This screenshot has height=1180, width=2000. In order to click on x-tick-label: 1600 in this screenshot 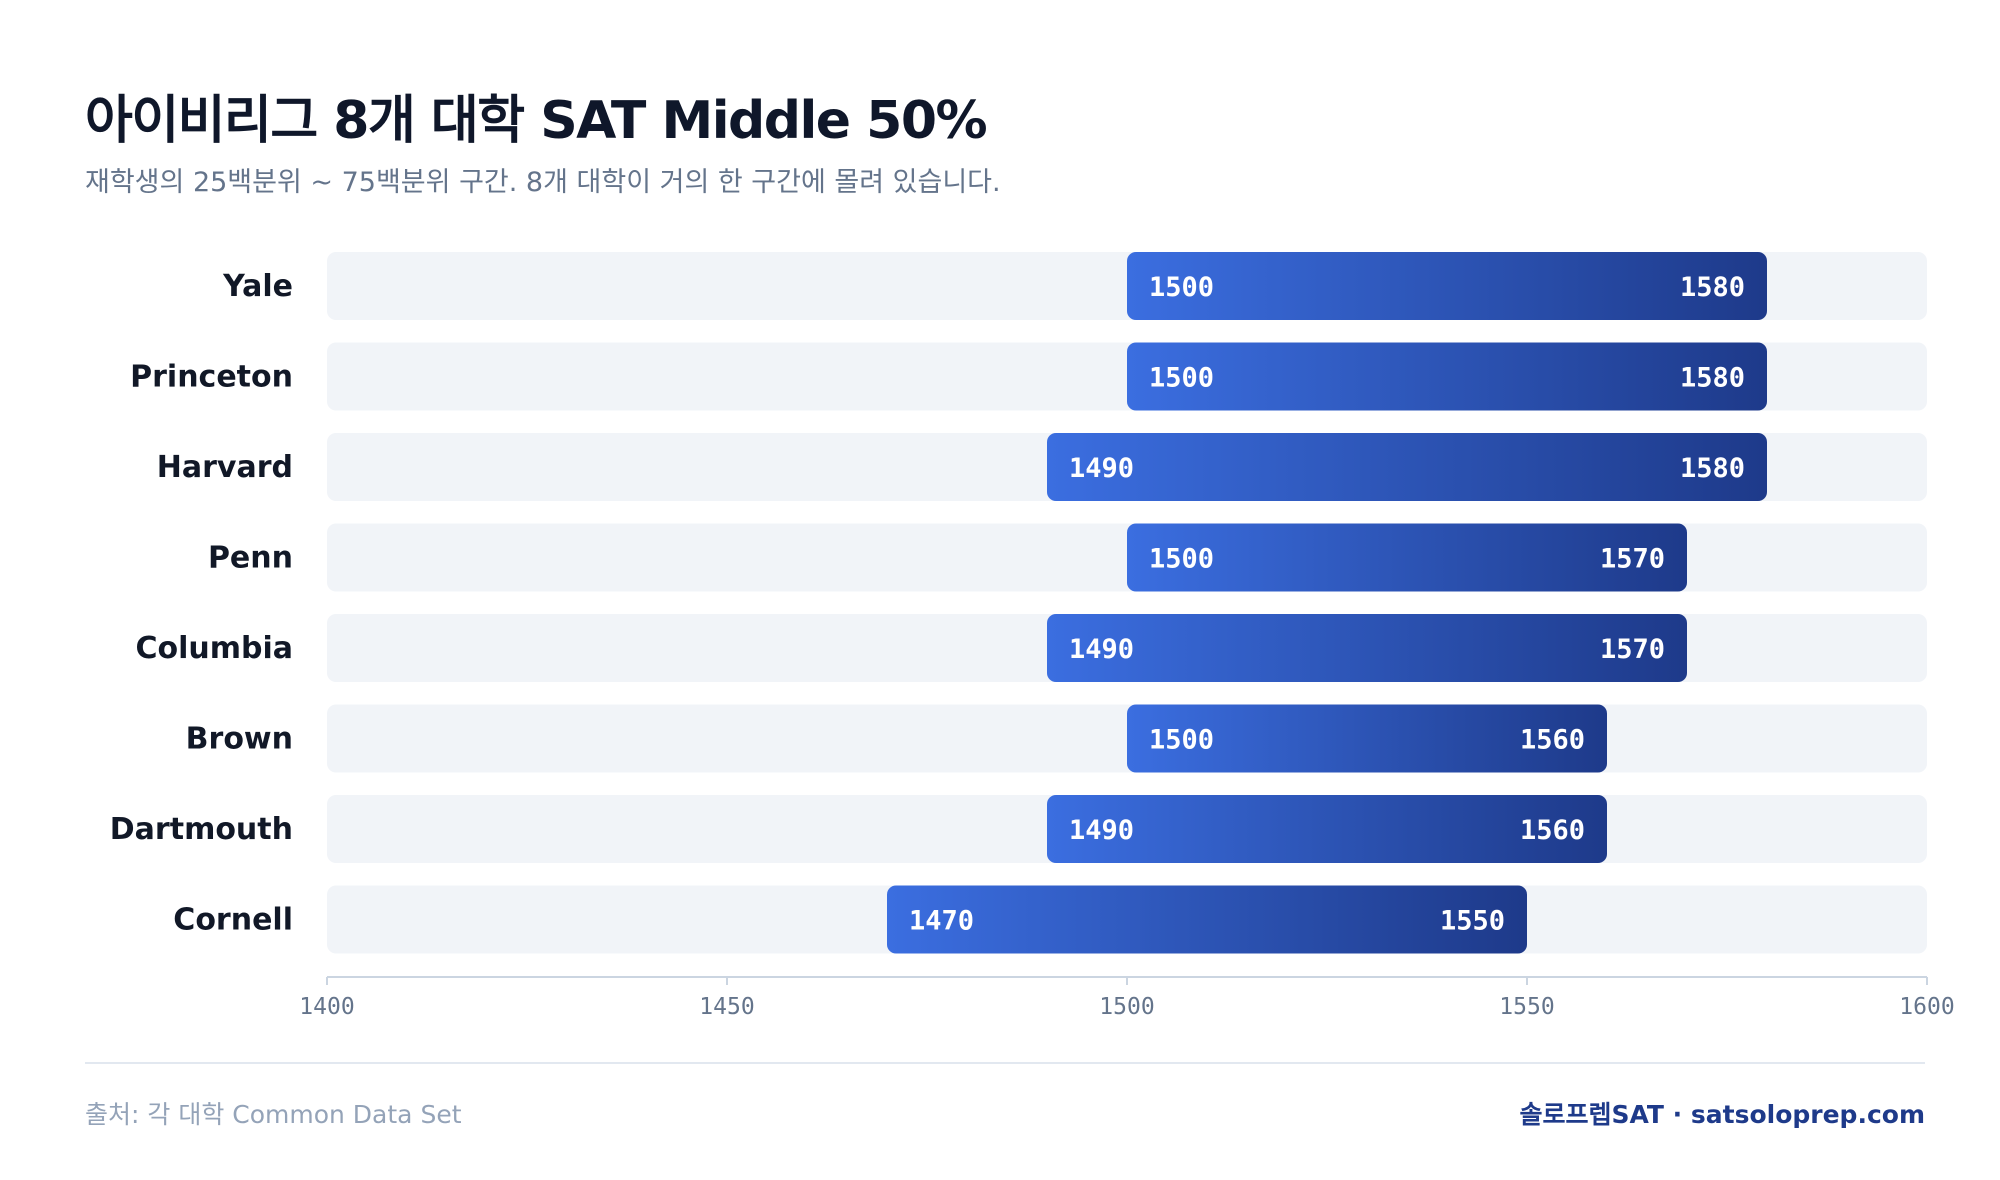, I will do `click(1926, 1007)`.